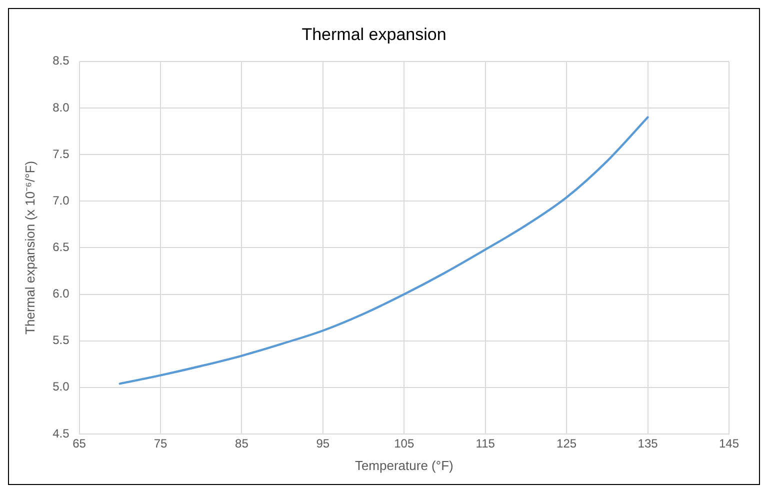 The width and height of the screenshot is (770, 495). I want to click on chart-title: Thermal expansion, so click(374, 34).